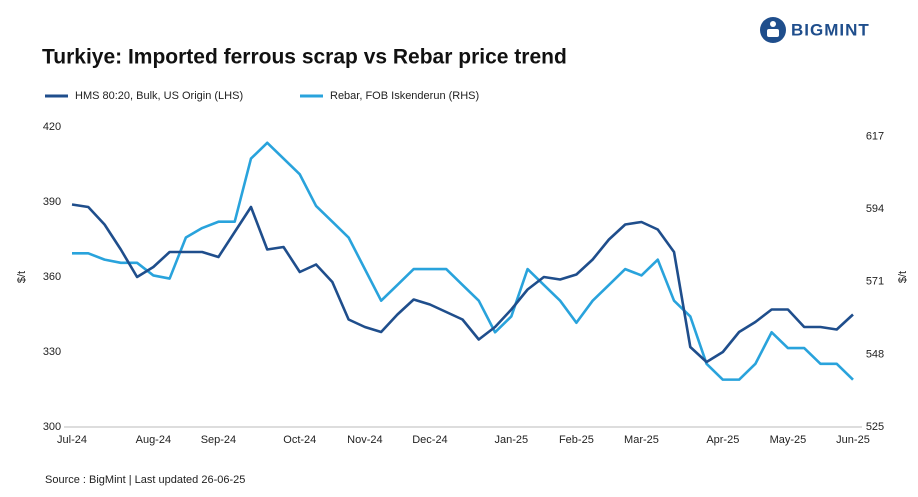 The image size is (918, 497). What do you see at coordinates (52, 202) in the screenshot?
I see `y-tick-label: 390` at bounding box center [52, 202].